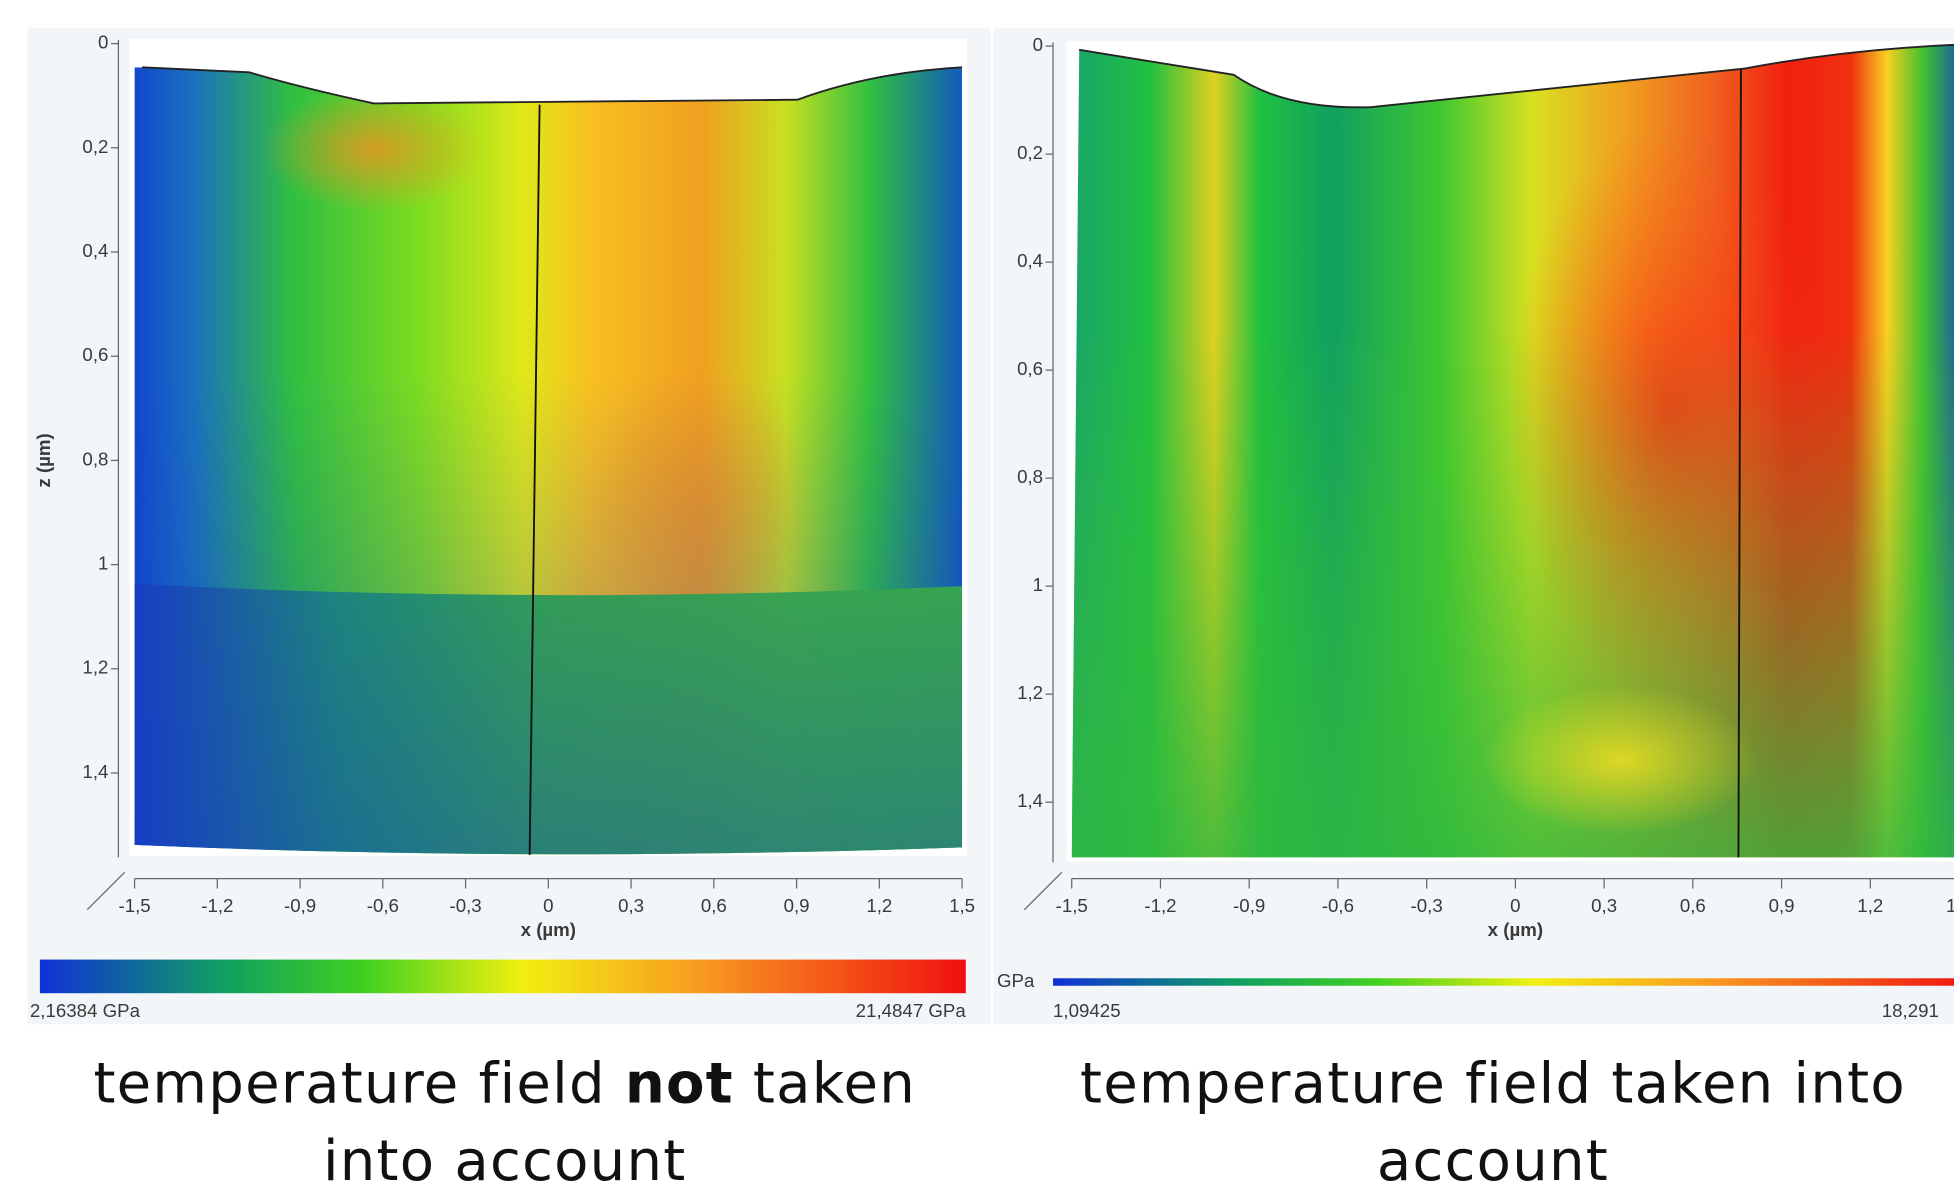 This screenshot has width=1954, height=1188. I want to click on caption: account, so click(1493, 1158).